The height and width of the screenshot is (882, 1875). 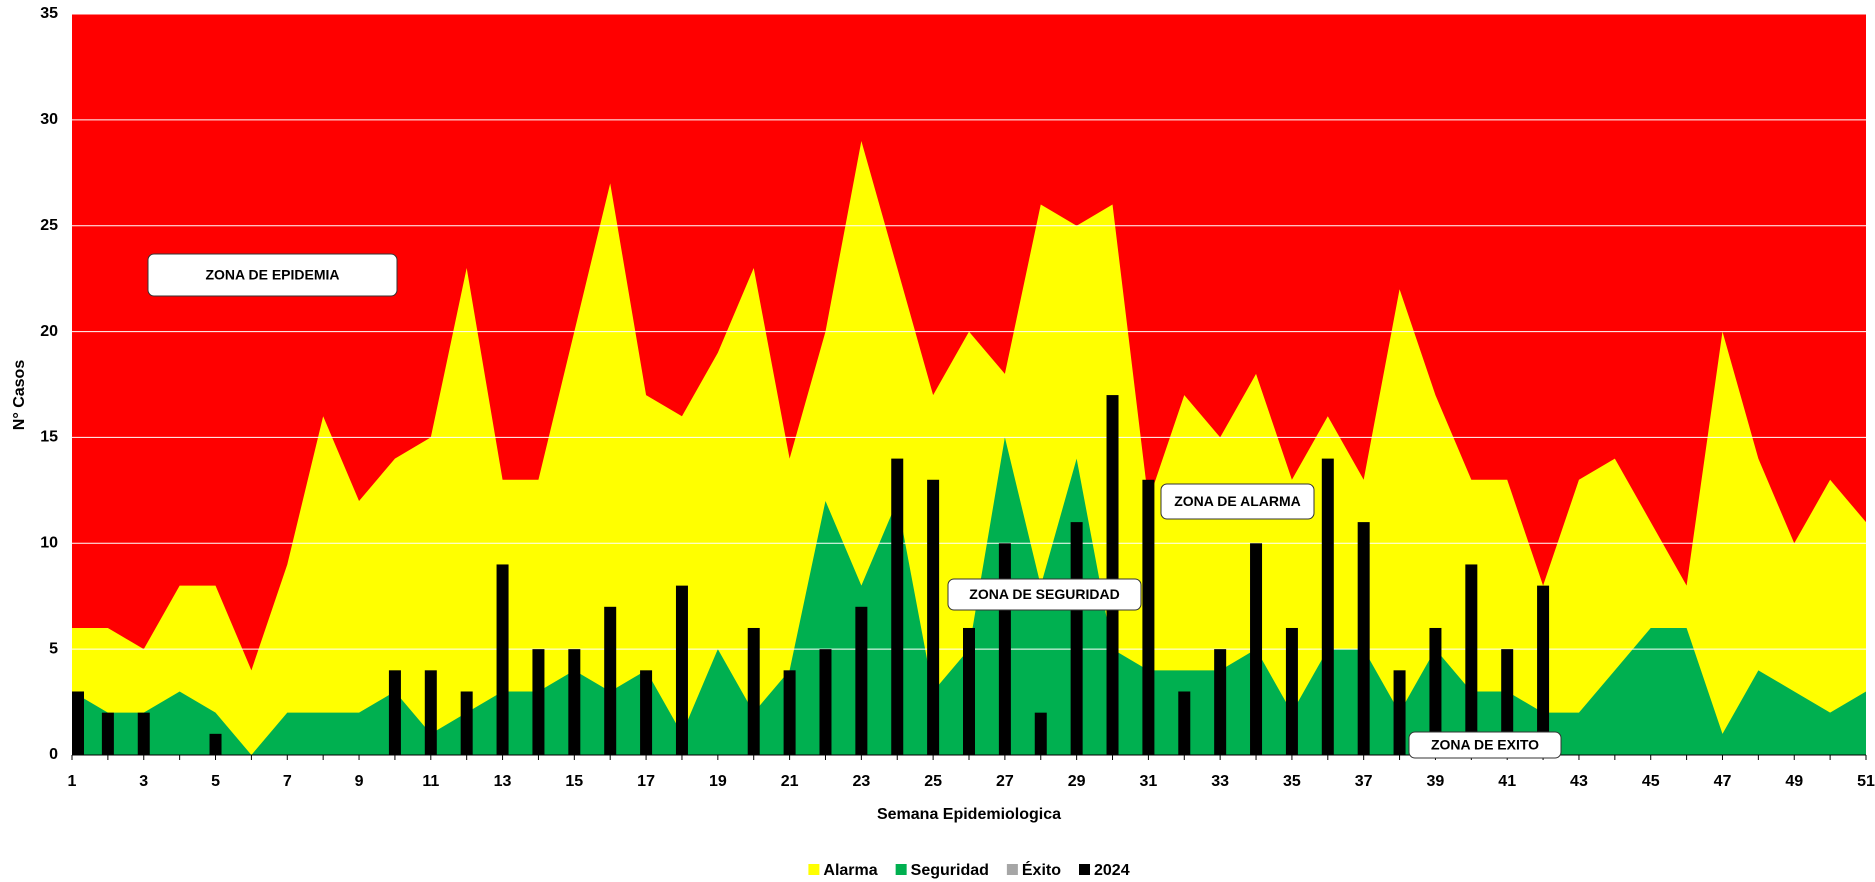 I want to click on x-tick-label: 47, so click(x=1723, y=781).